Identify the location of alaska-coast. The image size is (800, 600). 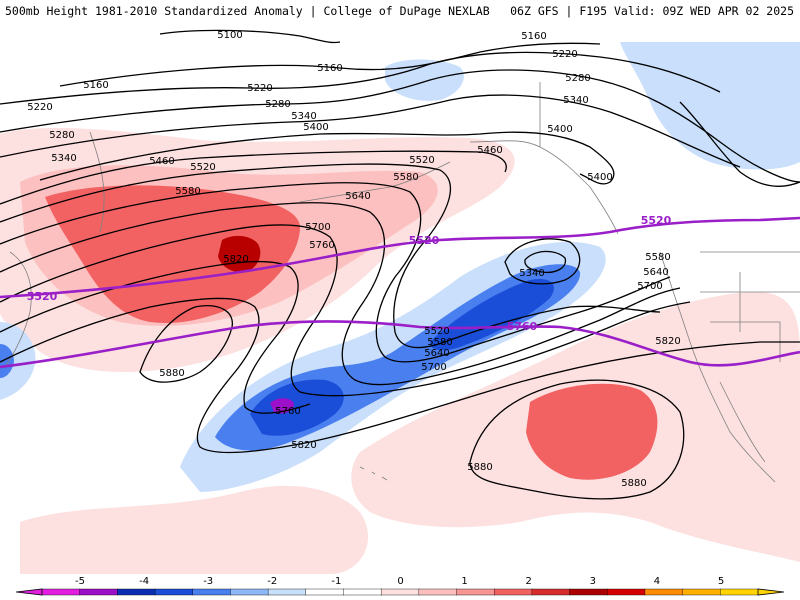
(544, 187).